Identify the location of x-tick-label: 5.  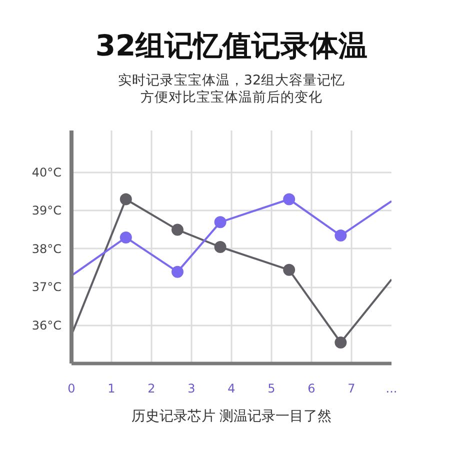
(272, 389).